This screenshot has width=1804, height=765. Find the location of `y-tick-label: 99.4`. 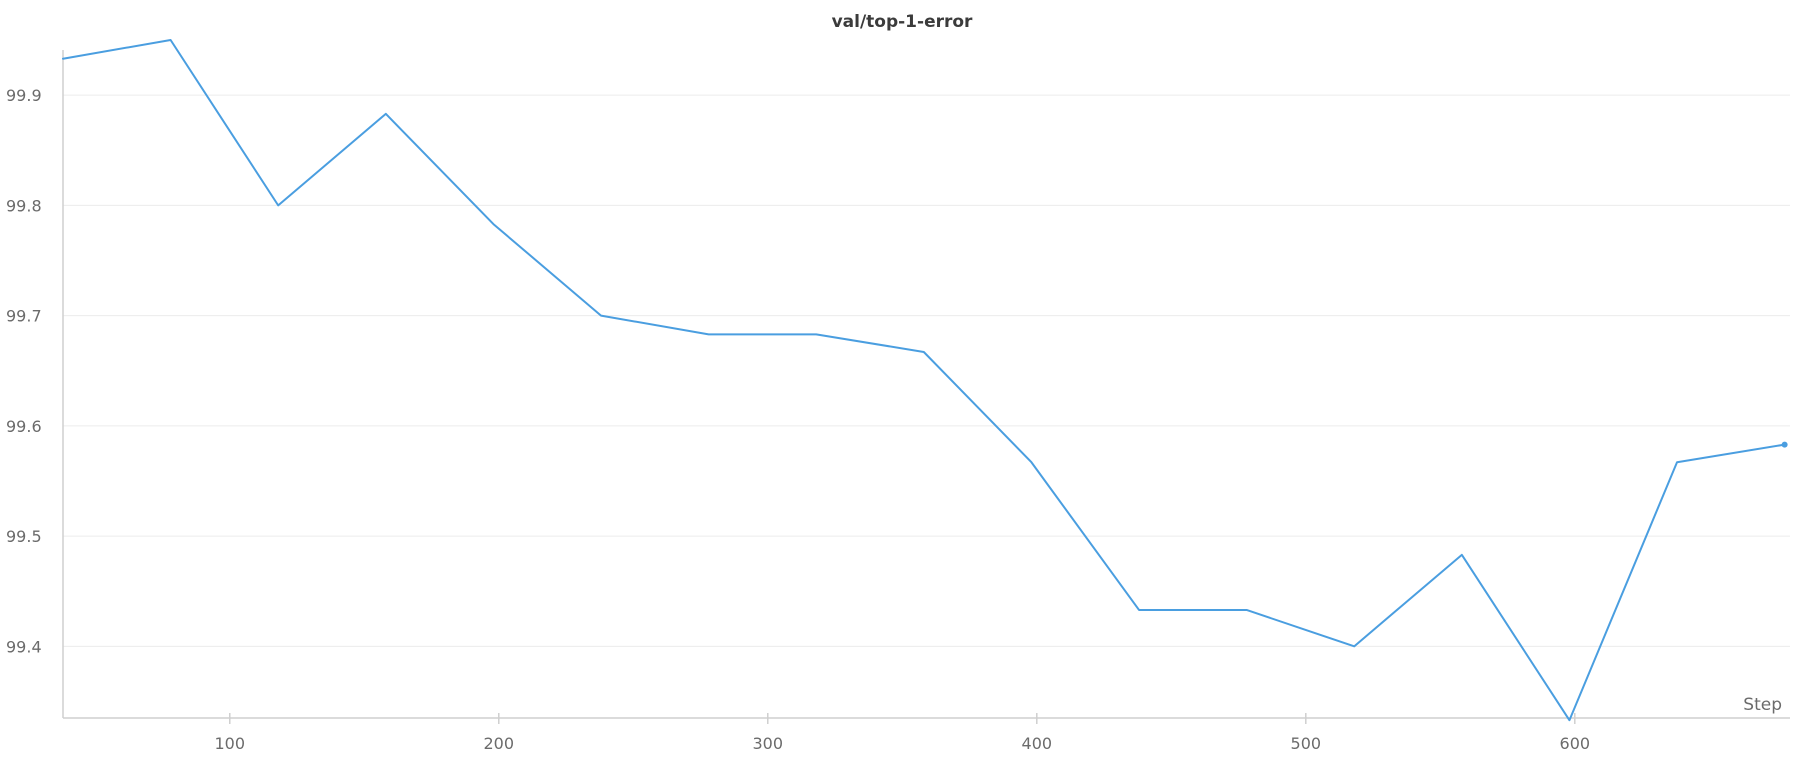

y-tick-label: 99.4 is located at coordinates (24, 646).